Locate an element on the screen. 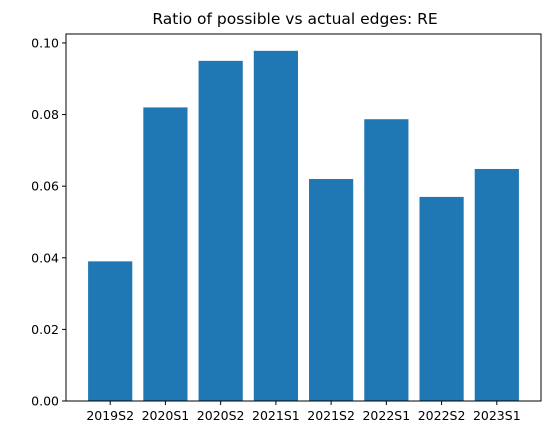  x-tick-label: 2021S2 is located at coordinates (331, 415).